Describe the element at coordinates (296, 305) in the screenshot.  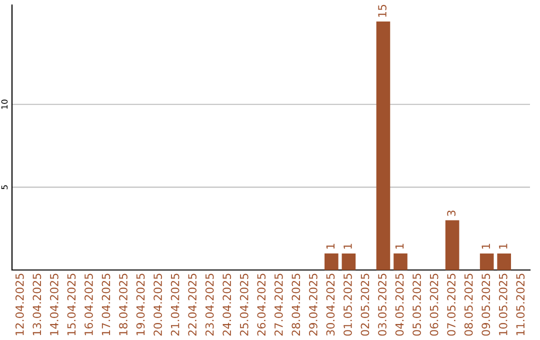
I see `x-tick-label: 28.04.2025` at that location.